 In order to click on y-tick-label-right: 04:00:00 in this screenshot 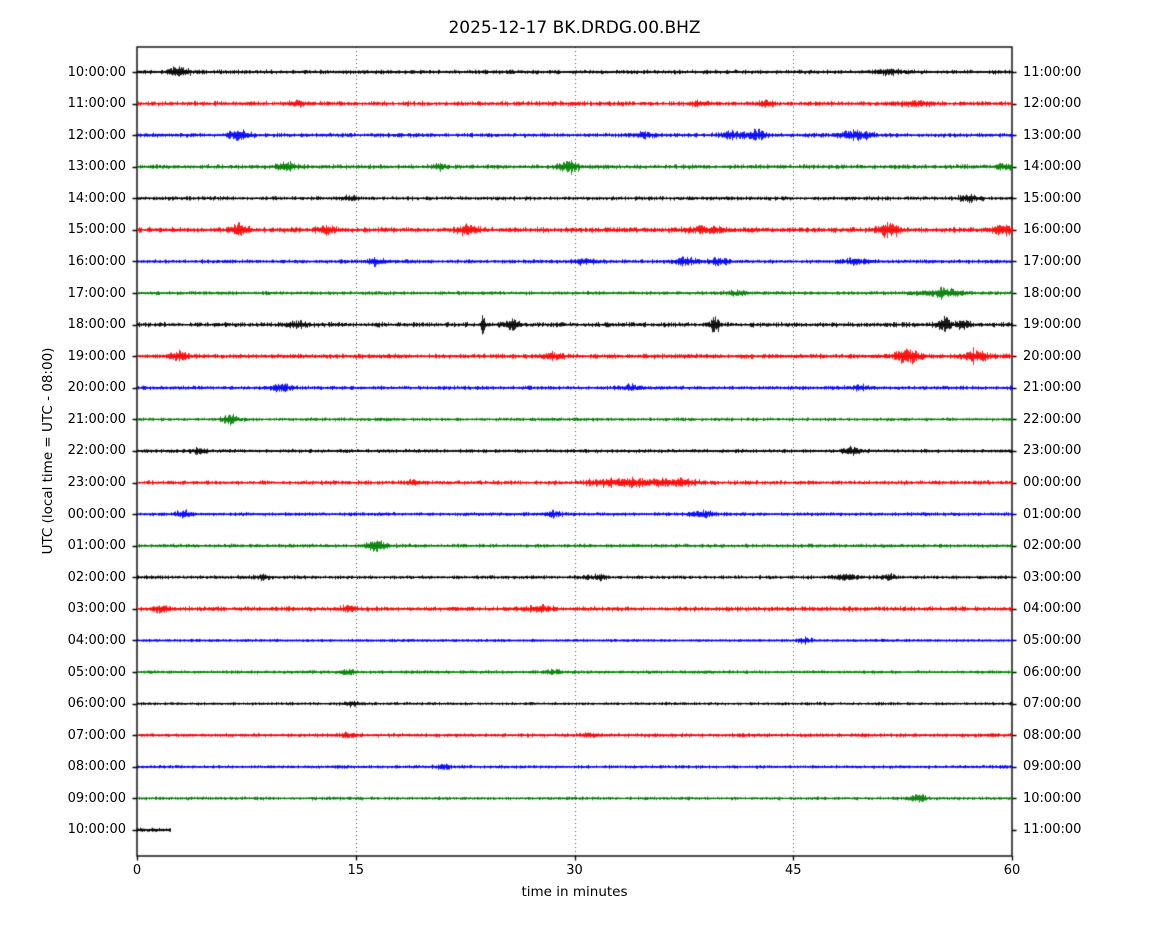, I will do `click(1052, 609)`.